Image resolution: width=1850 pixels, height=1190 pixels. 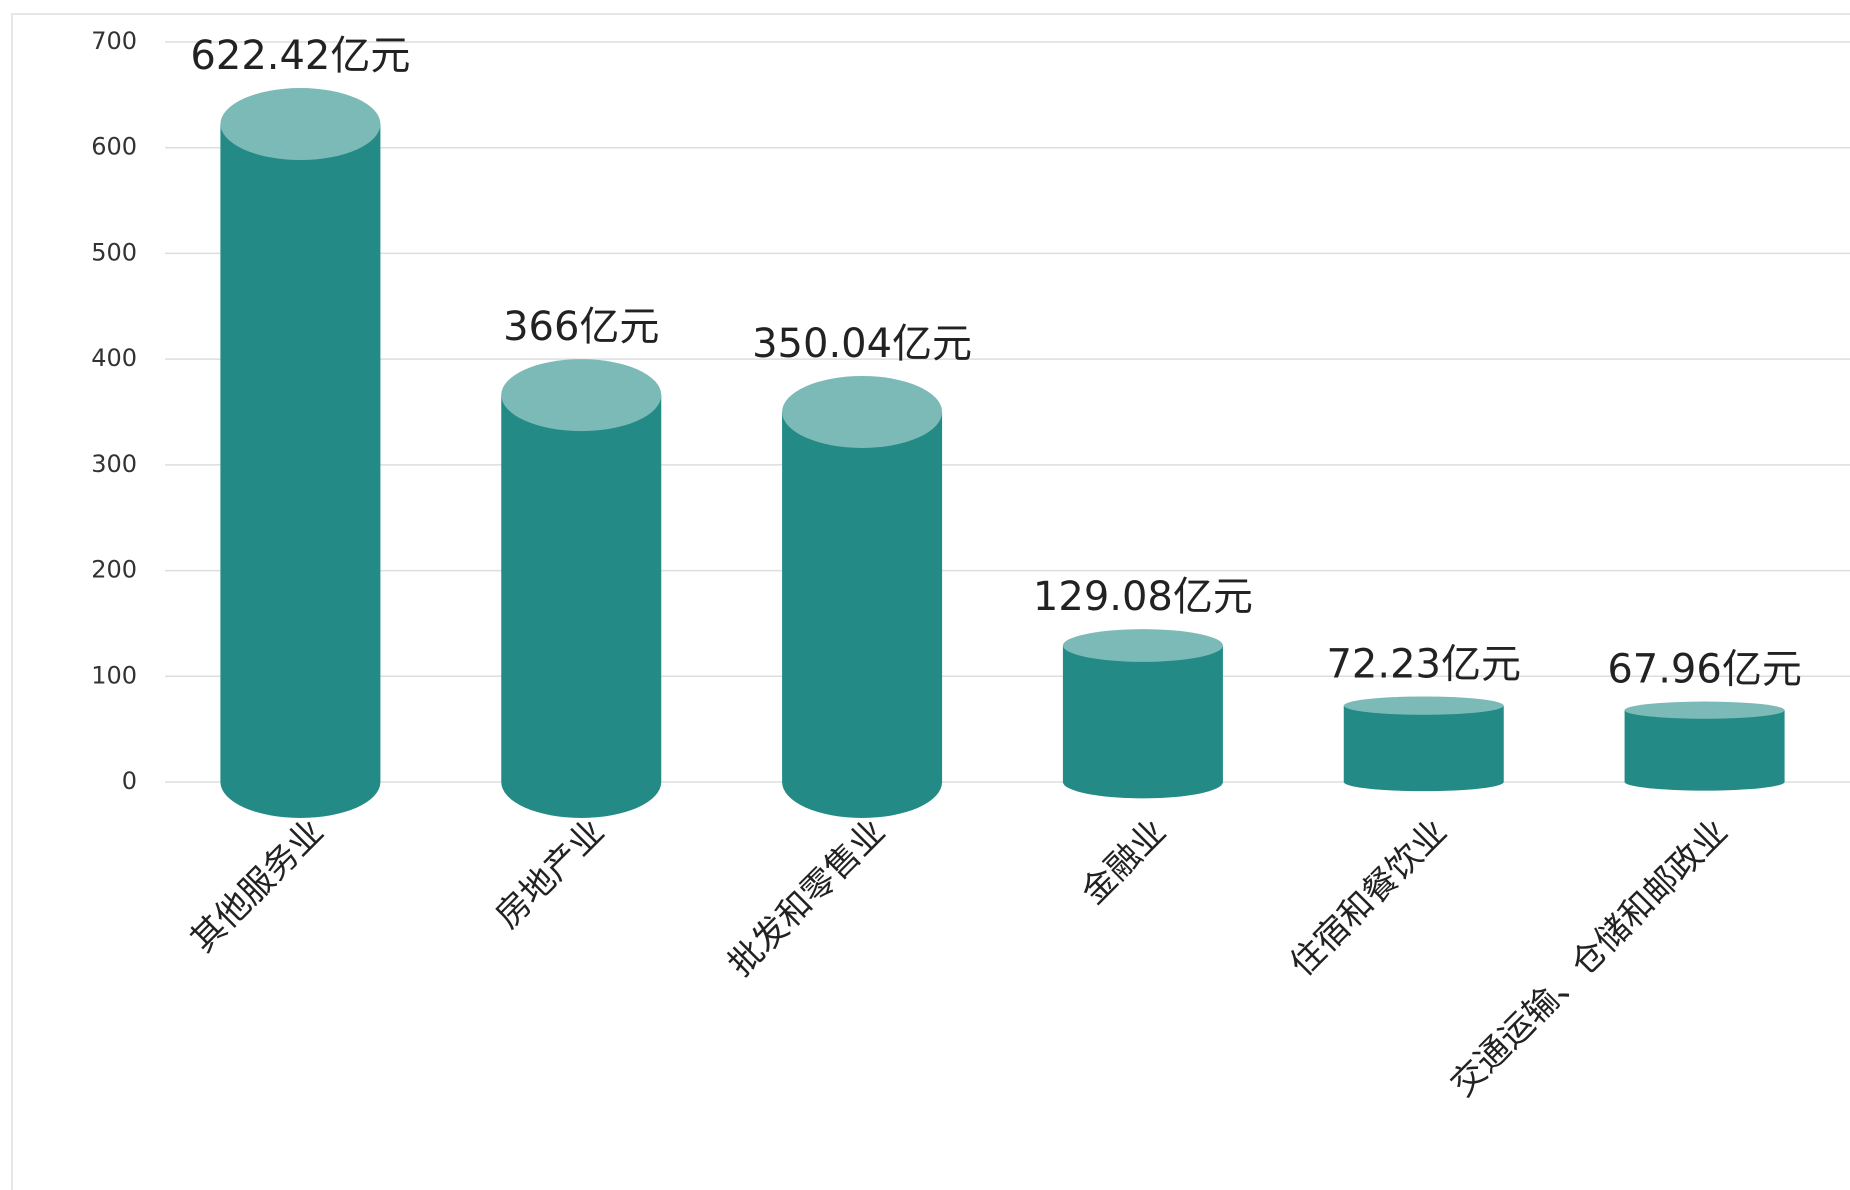 I want to click on y-tick-label: 400, so click(x=114, y=358).